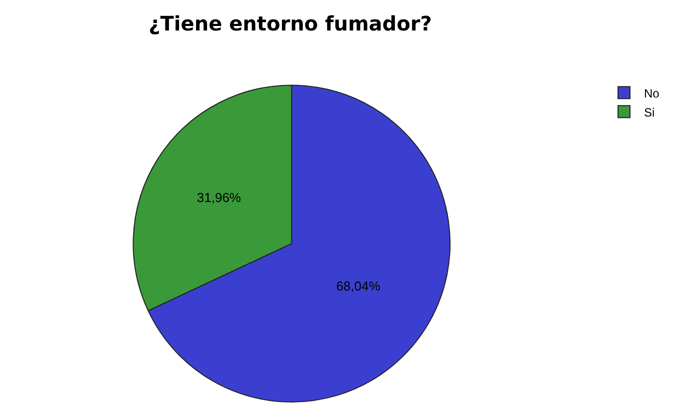 The height and width of the screenshot is (412, 675). Describe the element at coordinates (290, 23) in the screenshot. I see `chart-title: ¿Tiene entorno fumador?` at that location.